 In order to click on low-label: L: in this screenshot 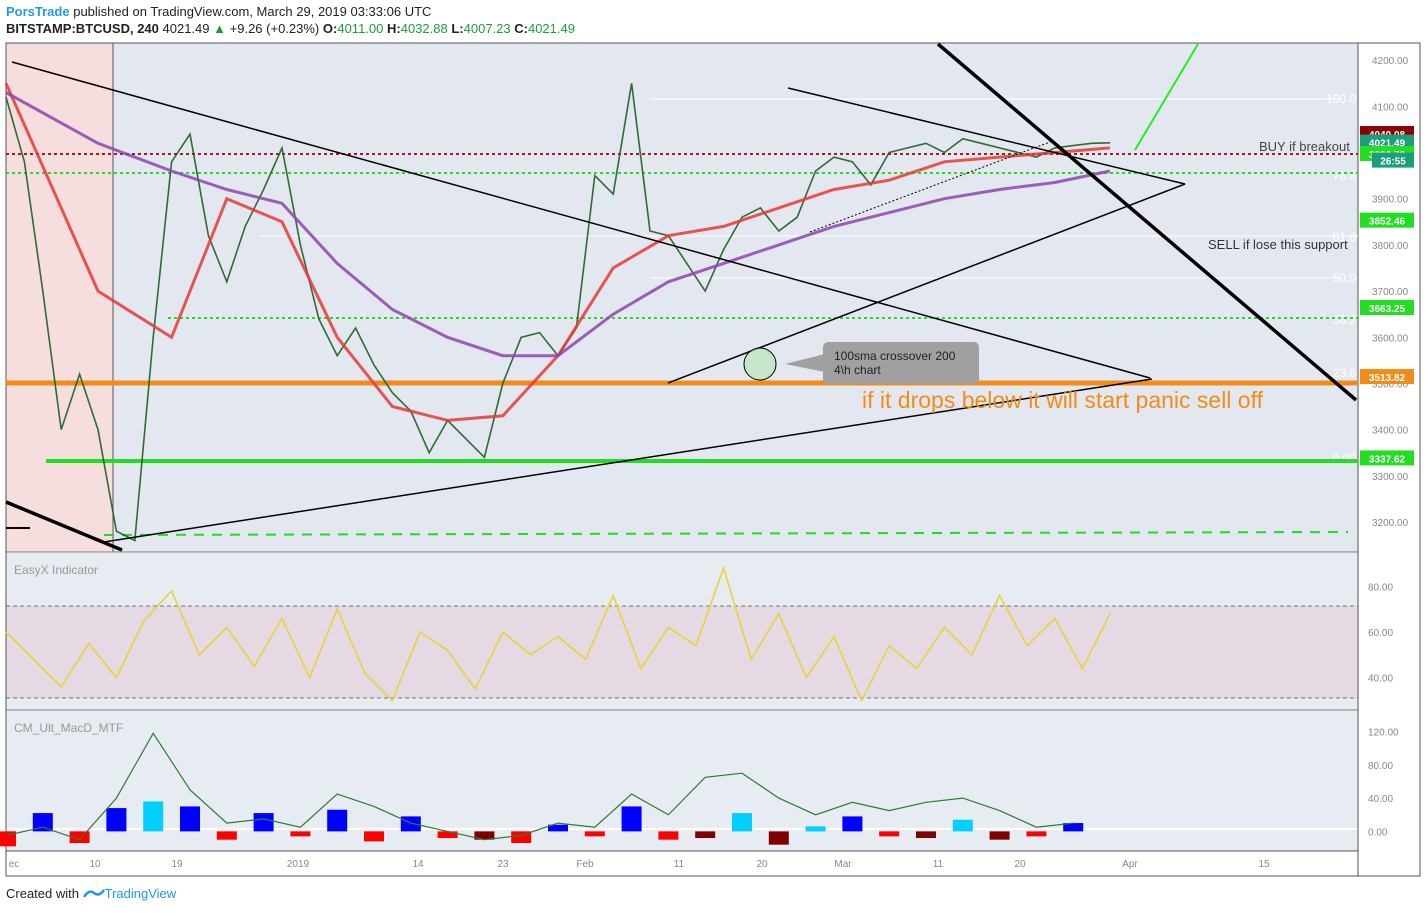, I will do `click(457, 28)`.